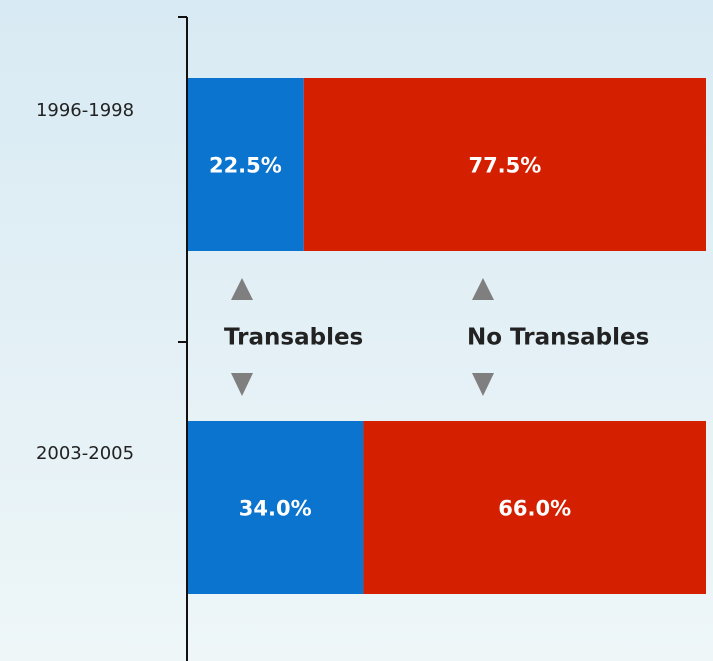  I want to click on category-label: 2003-2005, so click(85, 453).